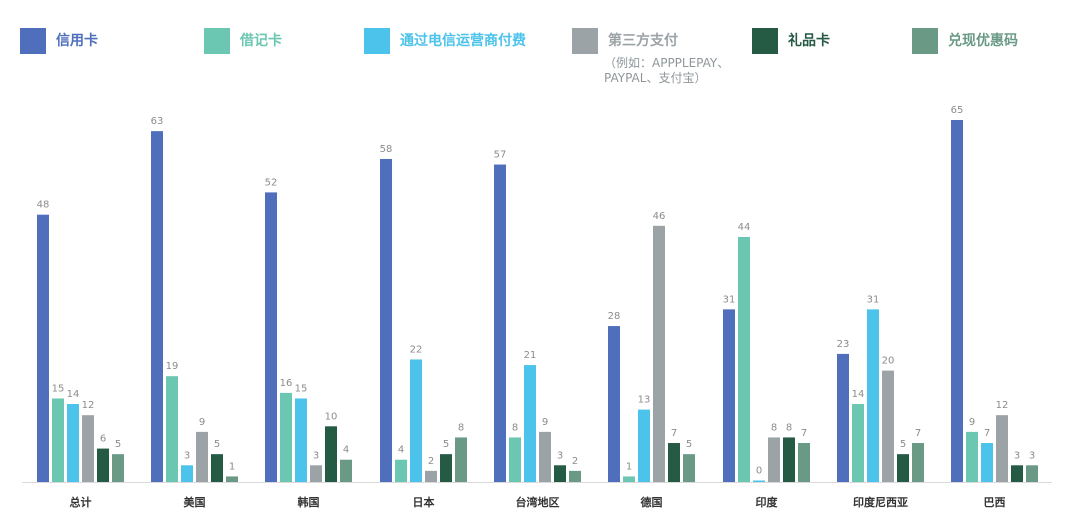  Describe the element at coordinates (880, 502) in the screenshot. I see `category-label: 印度尼西亚` at that location.